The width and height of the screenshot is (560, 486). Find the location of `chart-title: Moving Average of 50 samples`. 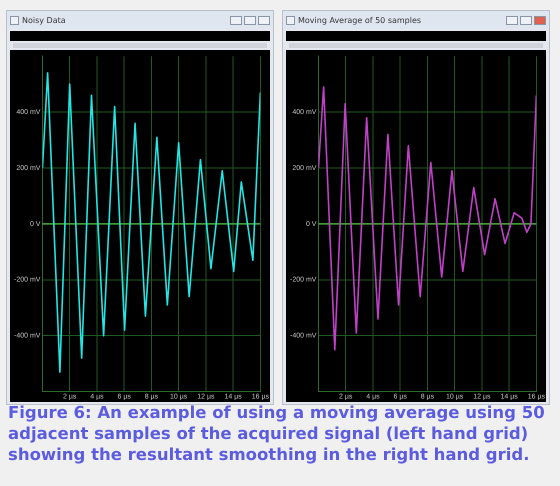

chart-title: Moving Average of 50 samples is located at coordinates (360, 20).